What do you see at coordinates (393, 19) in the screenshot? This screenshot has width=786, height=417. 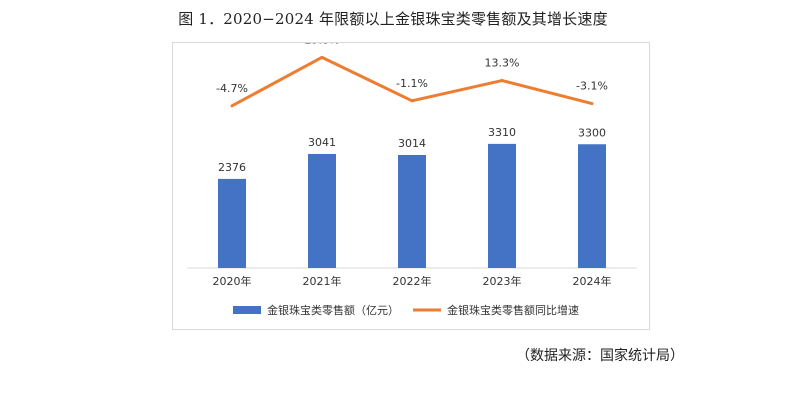 I see `chart-title: 图 1．2020−2024 年限额以上金银珠宝类零售额及其增长速度` at bounding box center [393, 19].